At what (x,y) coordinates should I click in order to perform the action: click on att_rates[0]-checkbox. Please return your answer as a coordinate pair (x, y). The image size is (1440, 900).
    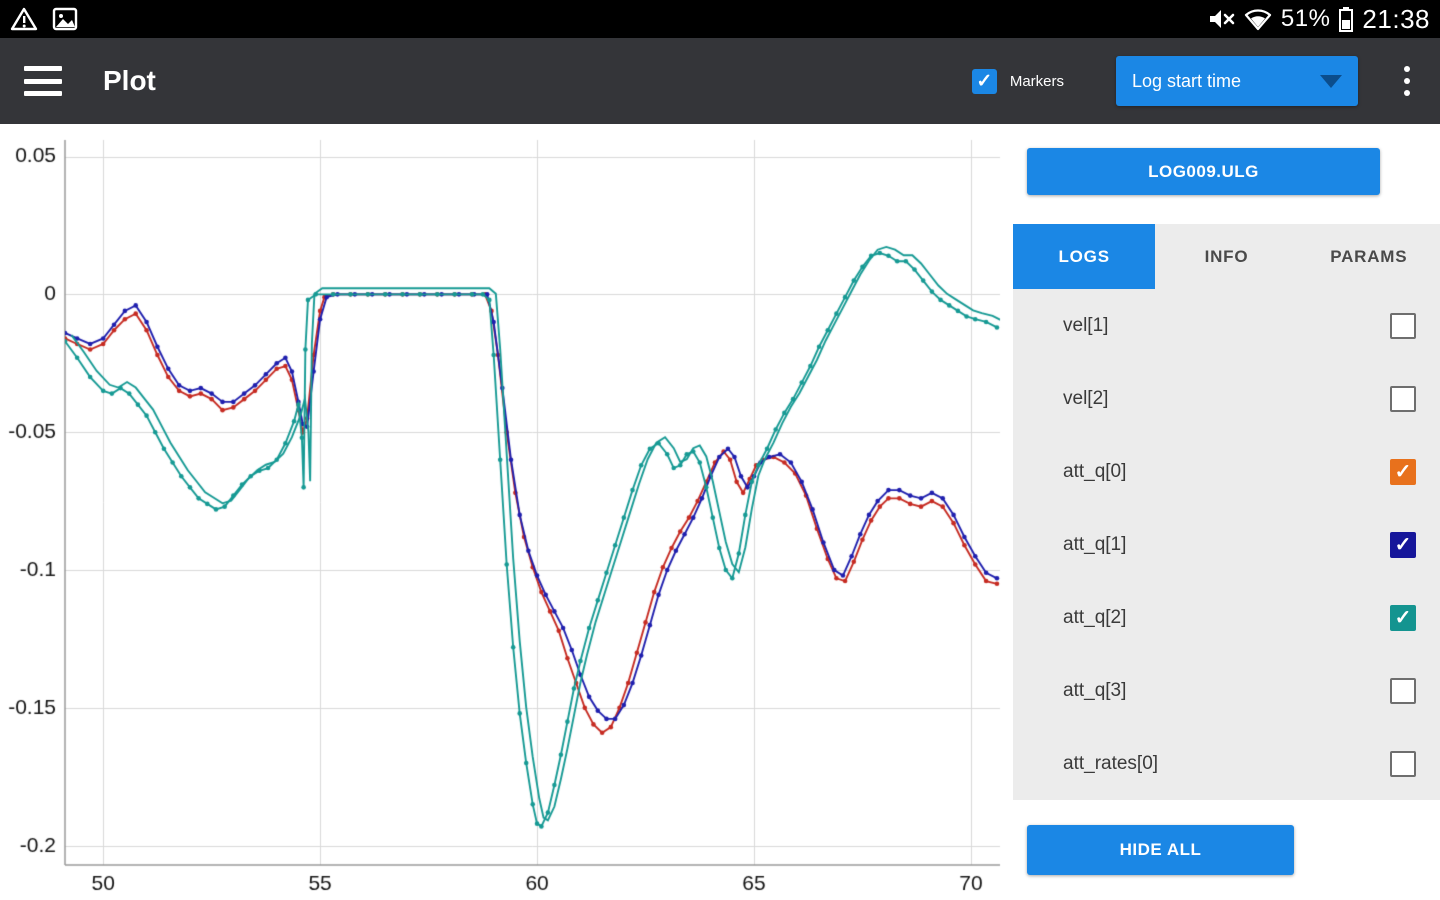
    Looking at the image, I should click on (1403, 763).